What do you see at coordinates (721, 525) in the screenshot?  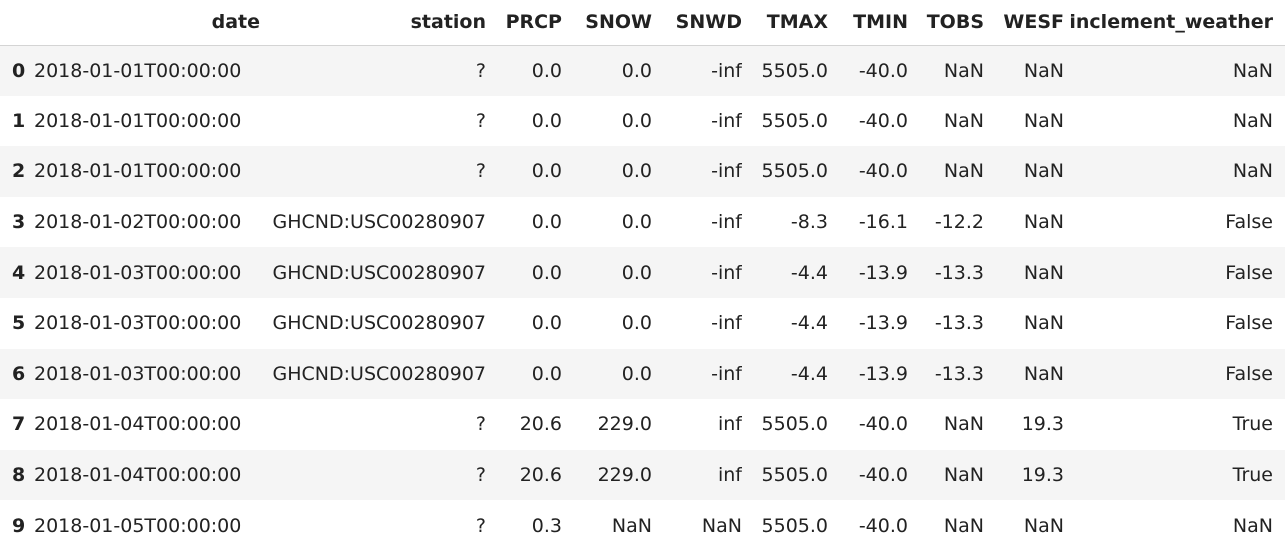 I see `cell-snwd: NaN` at bounding box center [721, 525].